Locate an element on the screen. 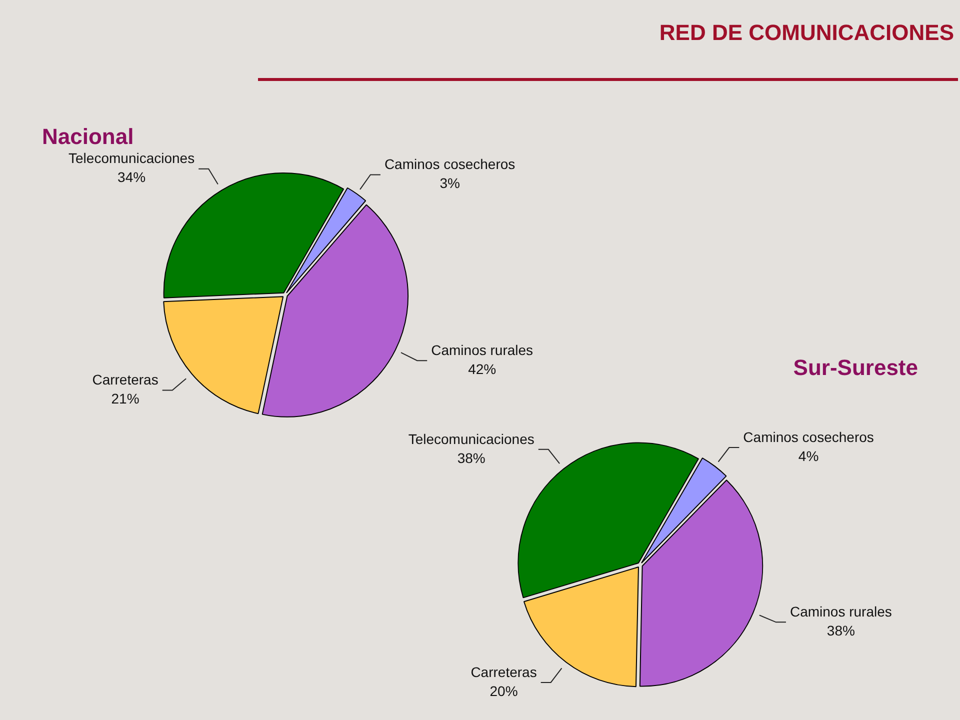 This screenshot has width=960, height=720. chart-title: Sur-Sureste is located at coordinates (855, 368).